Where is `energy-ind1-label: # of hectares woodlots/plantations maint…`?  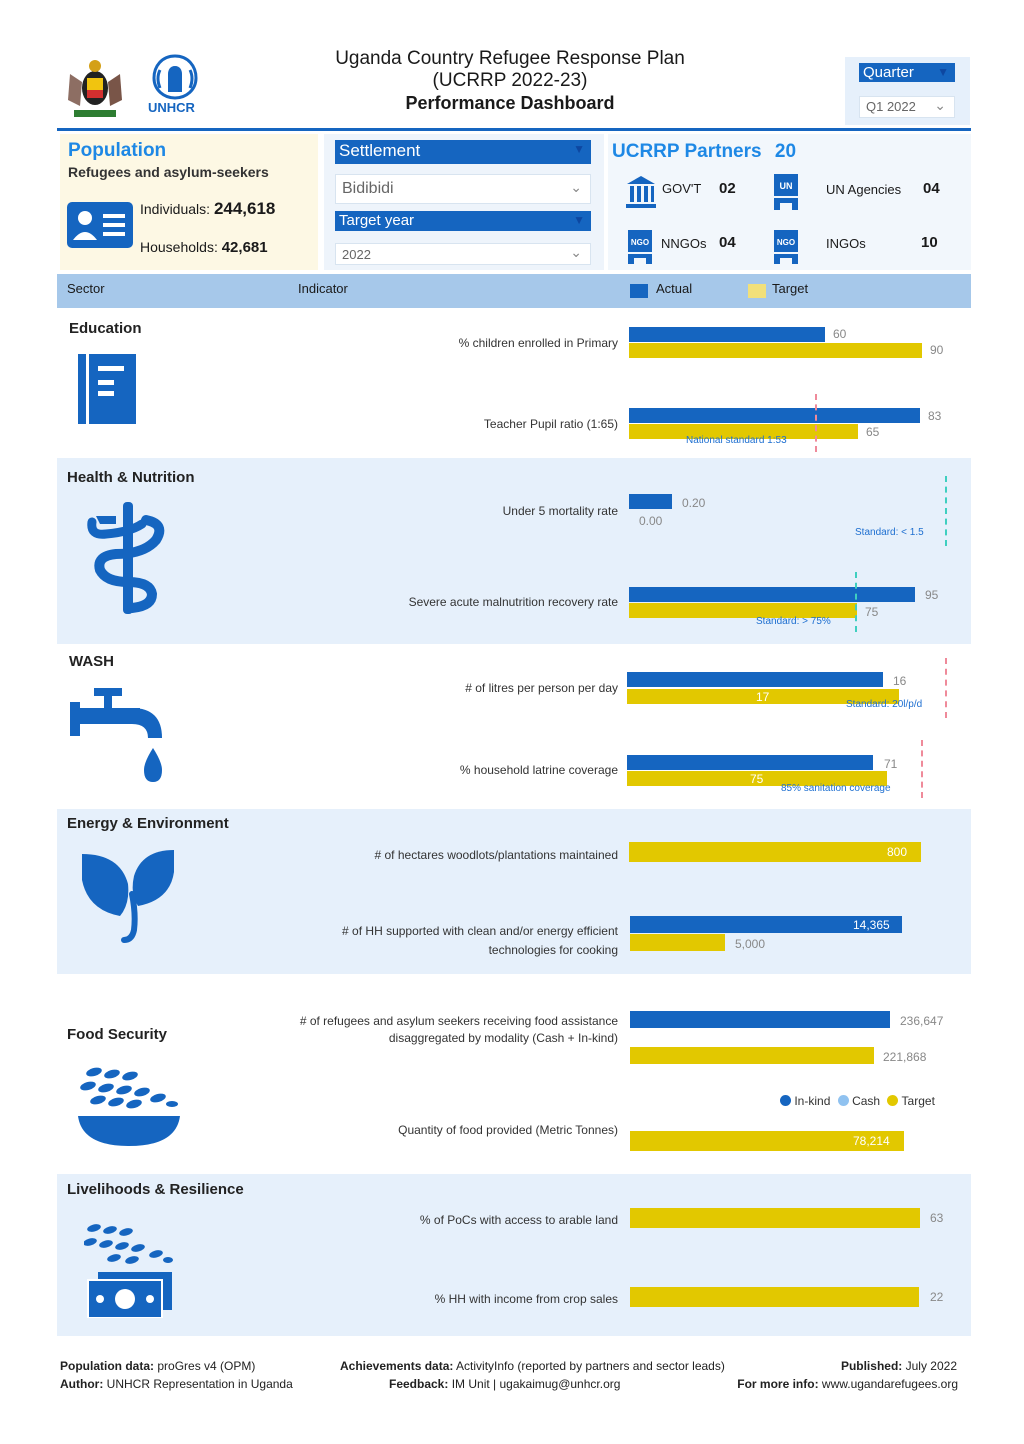 energy-ind1-label: # of hectares woodlots/plantations maint… is located at coordinates (496, 855).